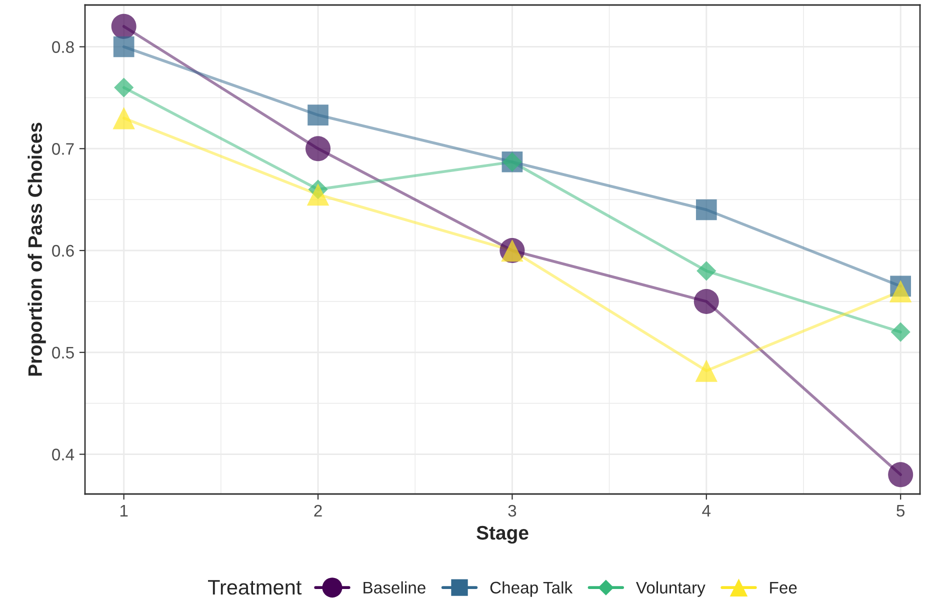 The image size is (933, 607). What do you see at coordinates (512, 510) in the screenshot?
I see `x-tick-label: 3` at bounding box center [512, 510].